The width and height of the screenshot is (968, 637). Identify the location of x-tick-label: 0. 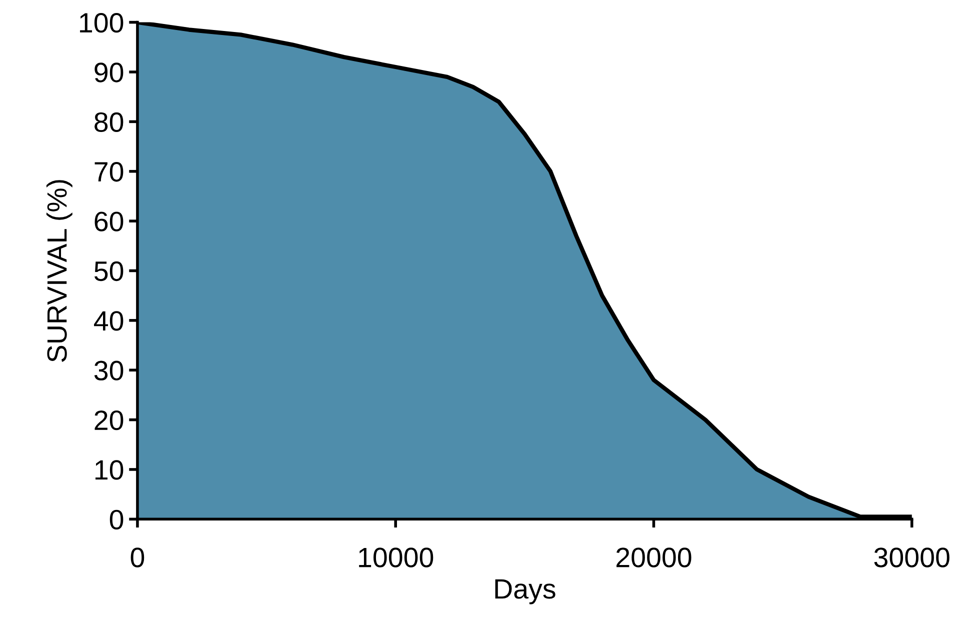
(137, 558).